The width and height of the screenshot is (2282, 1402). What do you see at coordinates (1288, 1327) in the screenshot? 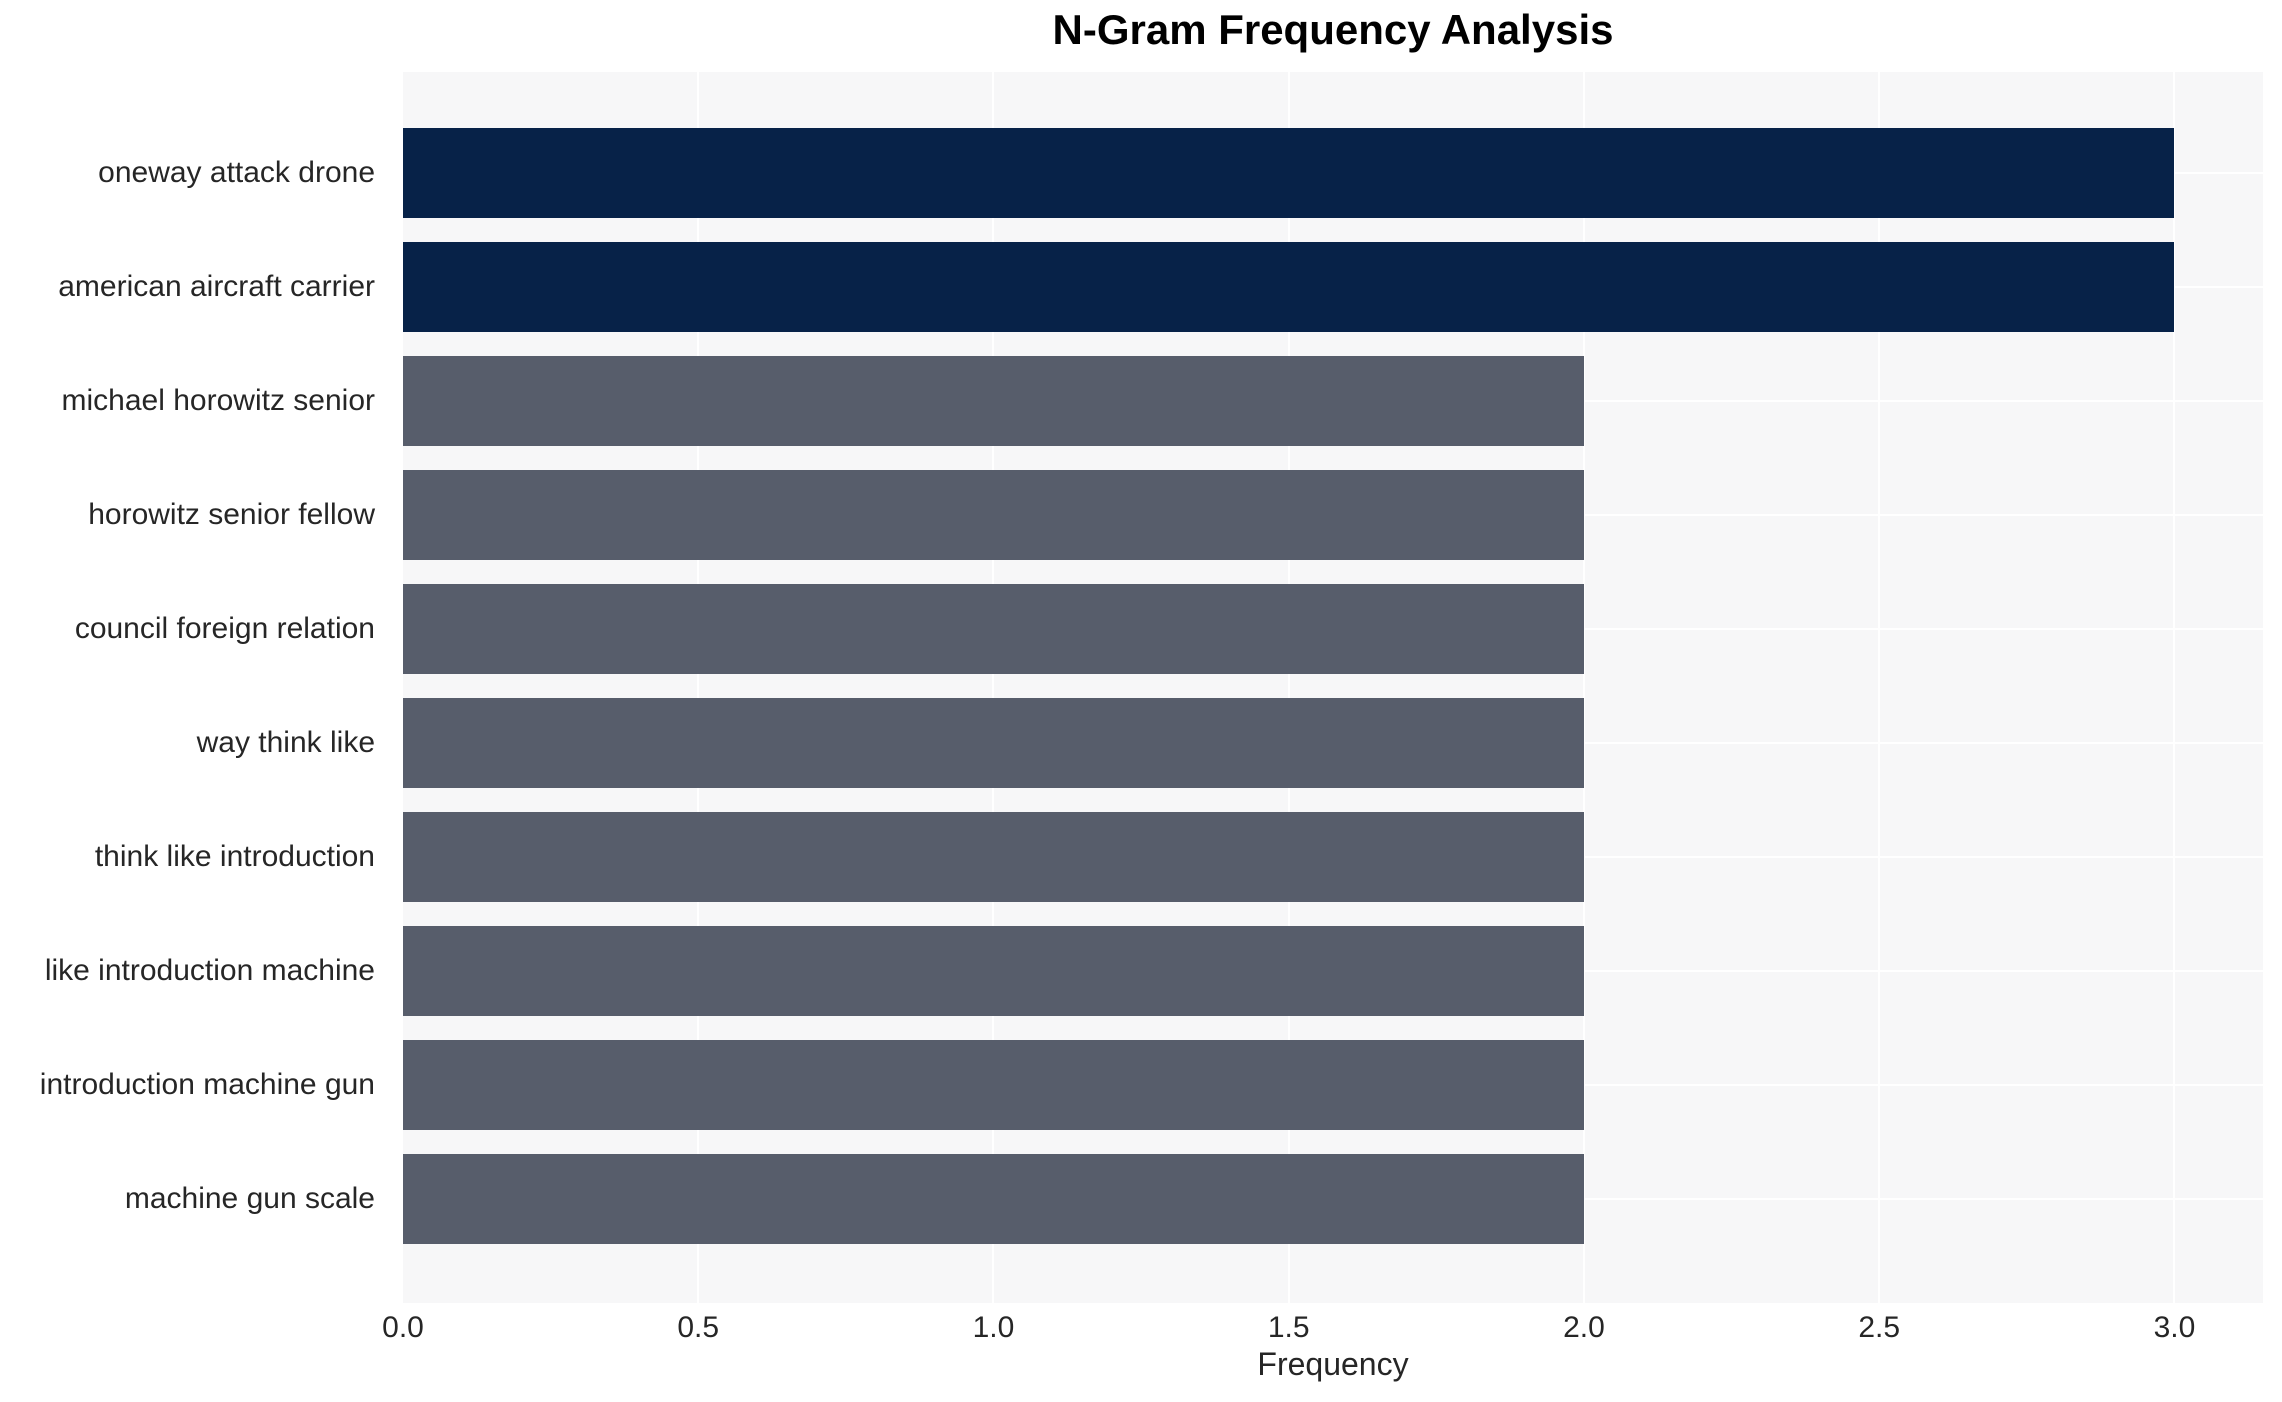
I see `x-tick-label: 1.5` at bounding box center [1288, 1327].